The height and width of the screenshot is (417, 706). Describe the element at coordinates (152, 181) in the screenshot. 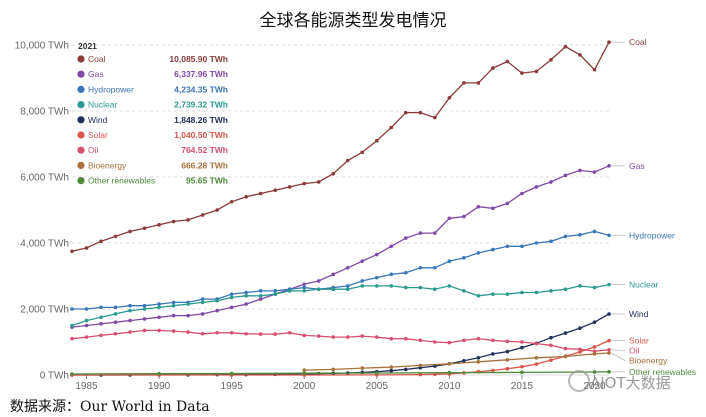

I see `legend-item-other-renewables: Other renewables 95.65 TWh` at that location.